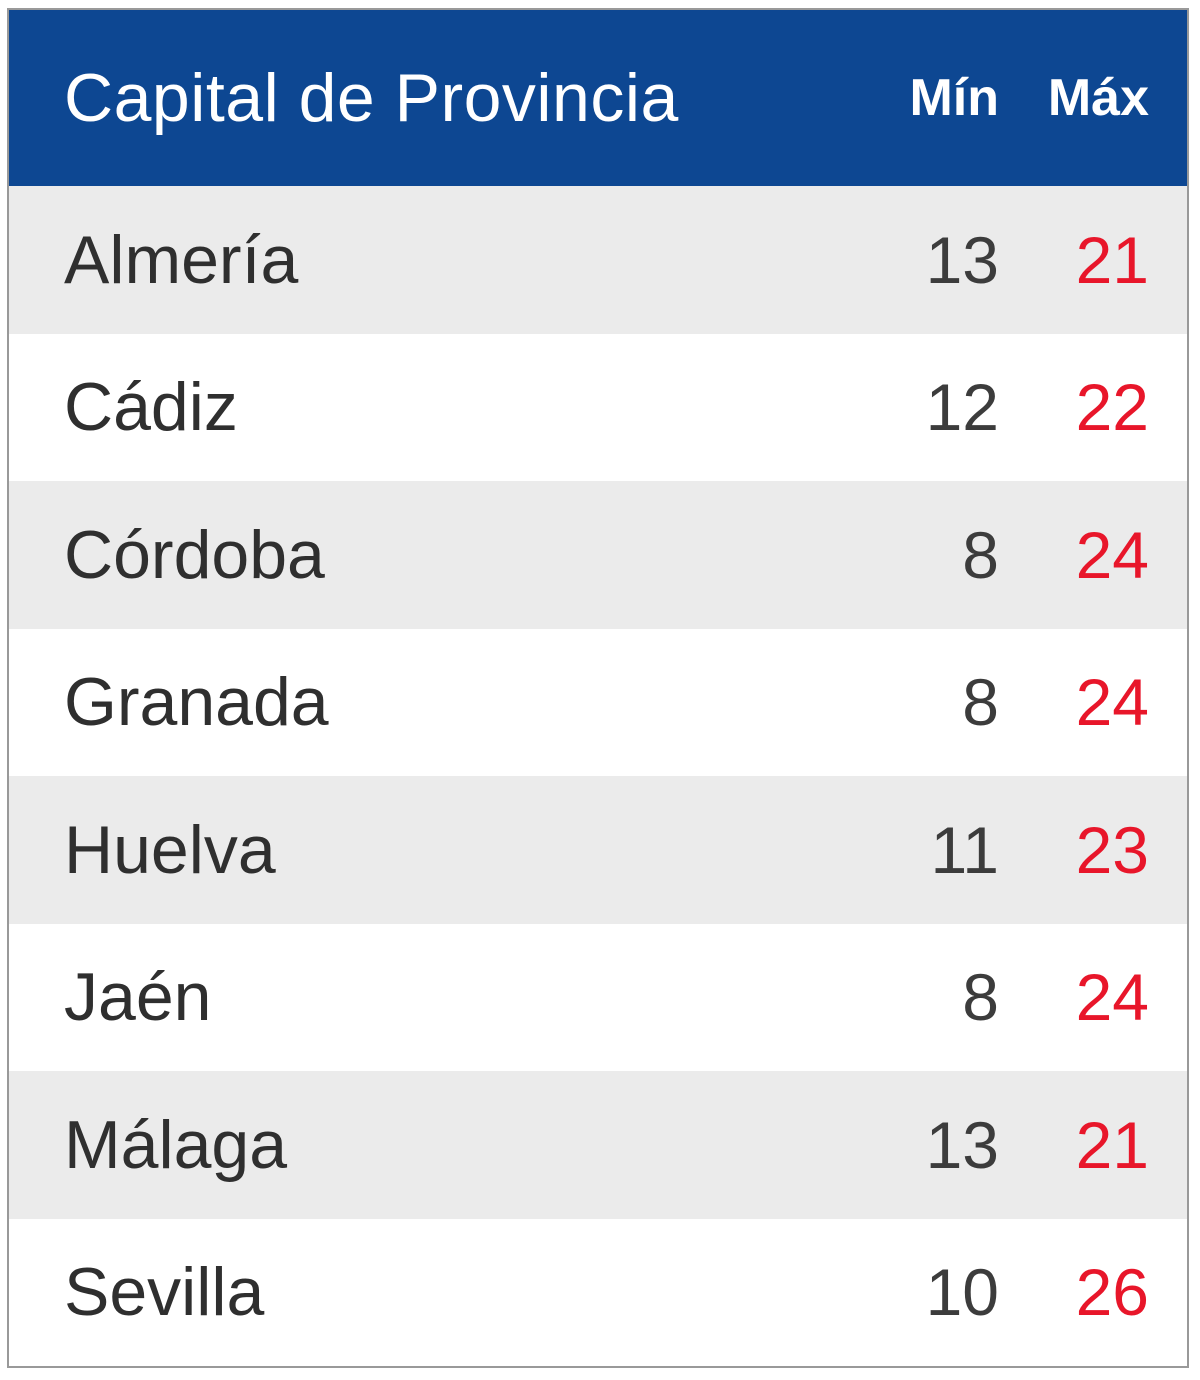 The image size is (1200, 1380). Describe the element at coordinates (1098, 98) in the screenshot. I see `column-header-max: Máx` at that location.